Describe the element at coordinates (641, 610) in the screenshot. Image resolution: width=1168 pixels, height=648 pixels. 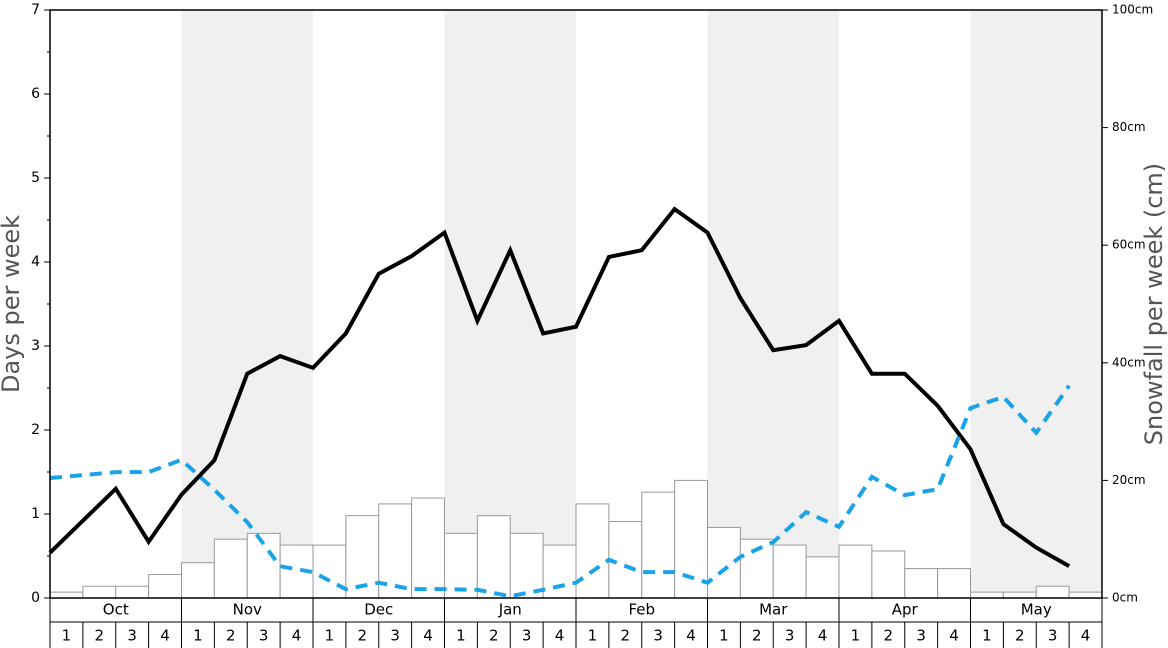
I see `month-label: Feb` at that location.